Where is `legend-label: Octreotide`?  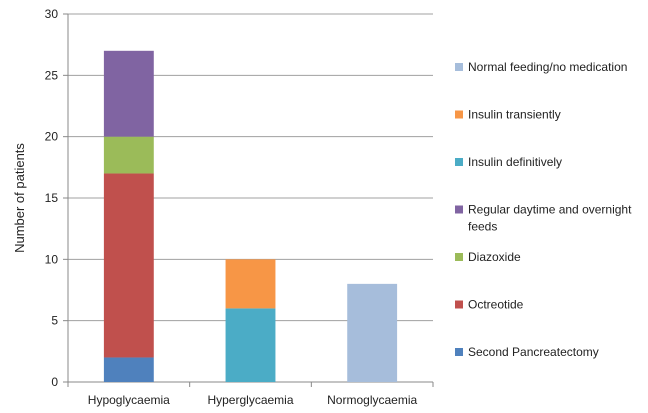 legend-label: Octreotide is located at coordinates (496, 305).